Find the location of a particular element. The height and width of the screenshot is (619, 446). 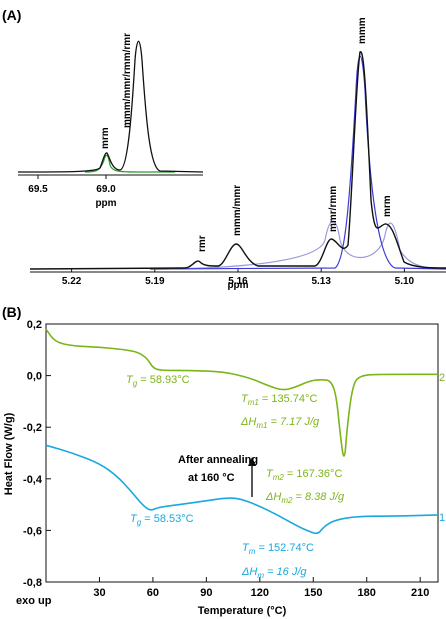

inset-x-tick-label: 69.5 is located at coordinates (38, 189).